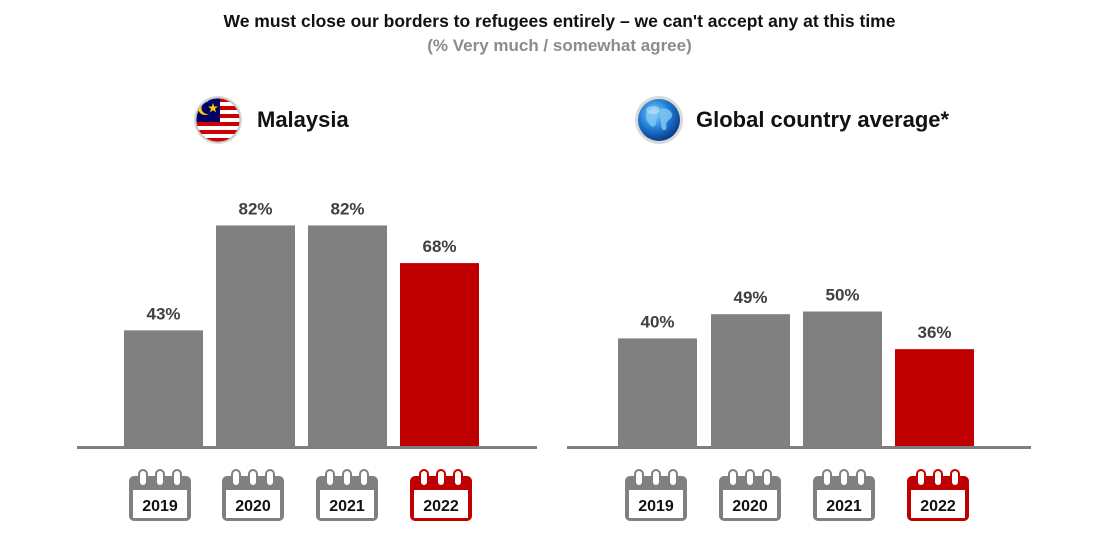 The height and width of the screenshot is (549, 1119). Describe the element at coordinates (934, 332) in the screenshot. I see `data-label: 36%` at that location.